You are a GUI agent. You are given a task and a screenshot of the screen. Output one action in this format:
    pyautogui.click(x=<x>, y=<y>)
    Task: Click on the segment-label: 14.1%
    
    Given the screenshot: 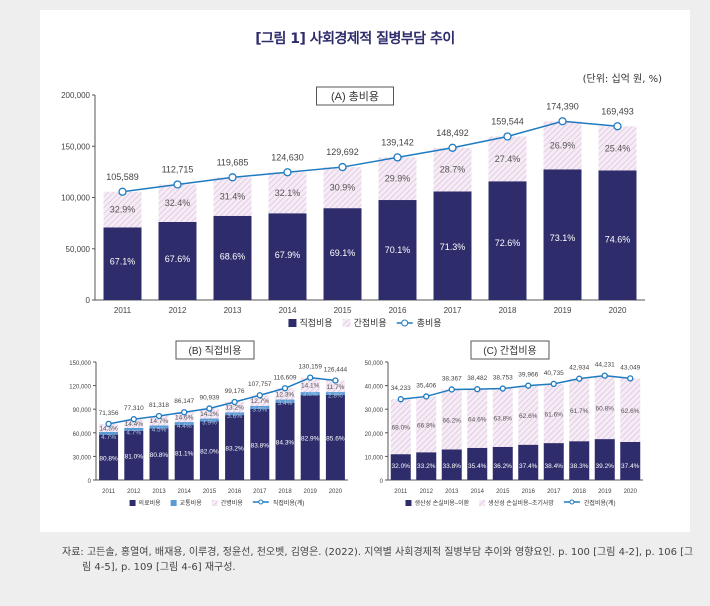 What is the action you would take?
    pyautogui.click(x=310, y=385)
    